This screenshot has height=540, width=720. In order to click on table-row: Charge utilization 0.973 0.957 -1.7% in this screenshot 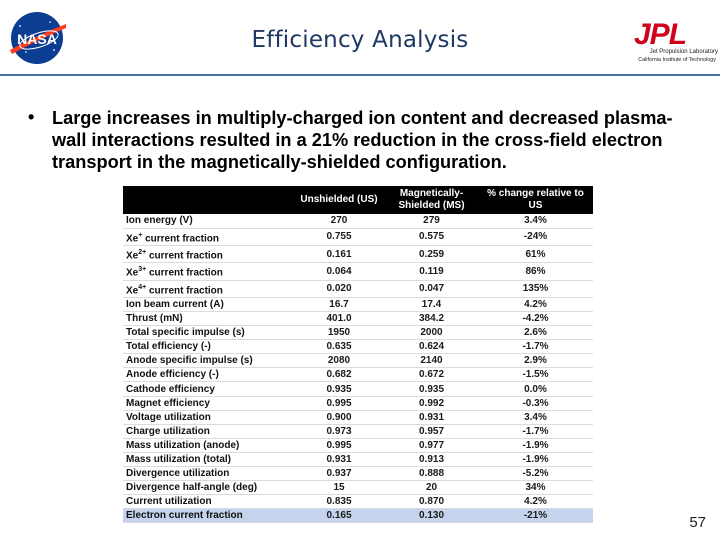, I will do `click(358, 431)`.